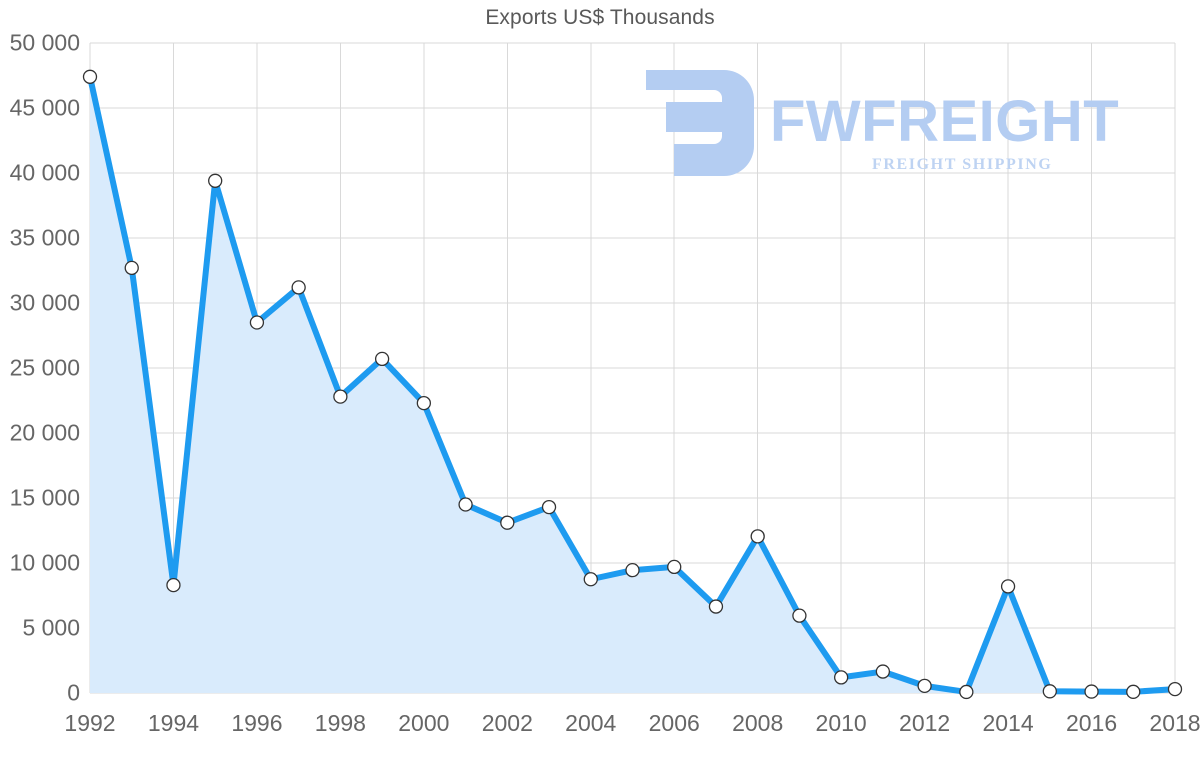 This screenshot has width=1200, height=763. Describe the element at coordinates (73, 692) in the screenshot. I see `y-axis-tick-label: 0` at that location.